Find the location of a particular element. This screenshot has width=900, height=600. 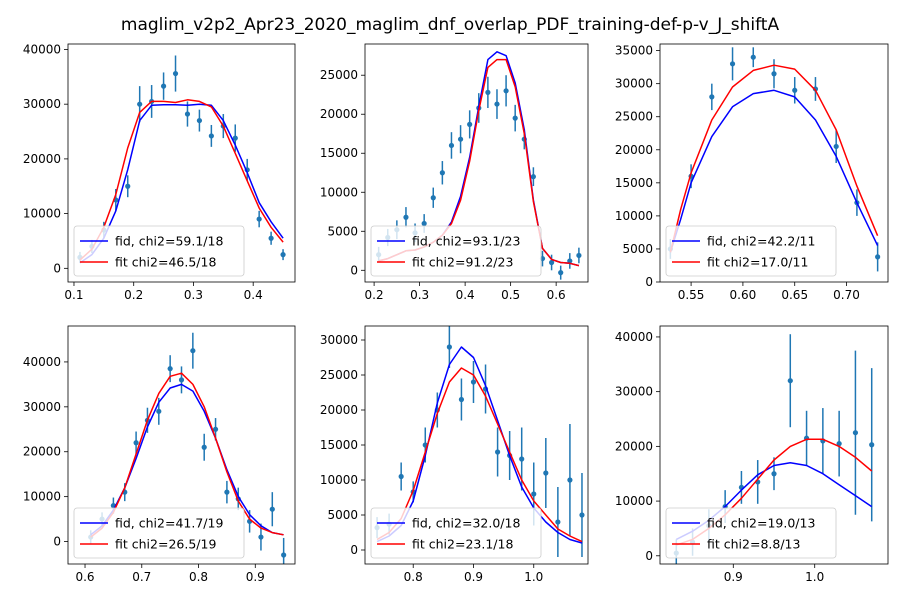

legend: fid, chi2=93.1/23 fit chi2=91.2/23 is located at coordinates (456, 251).